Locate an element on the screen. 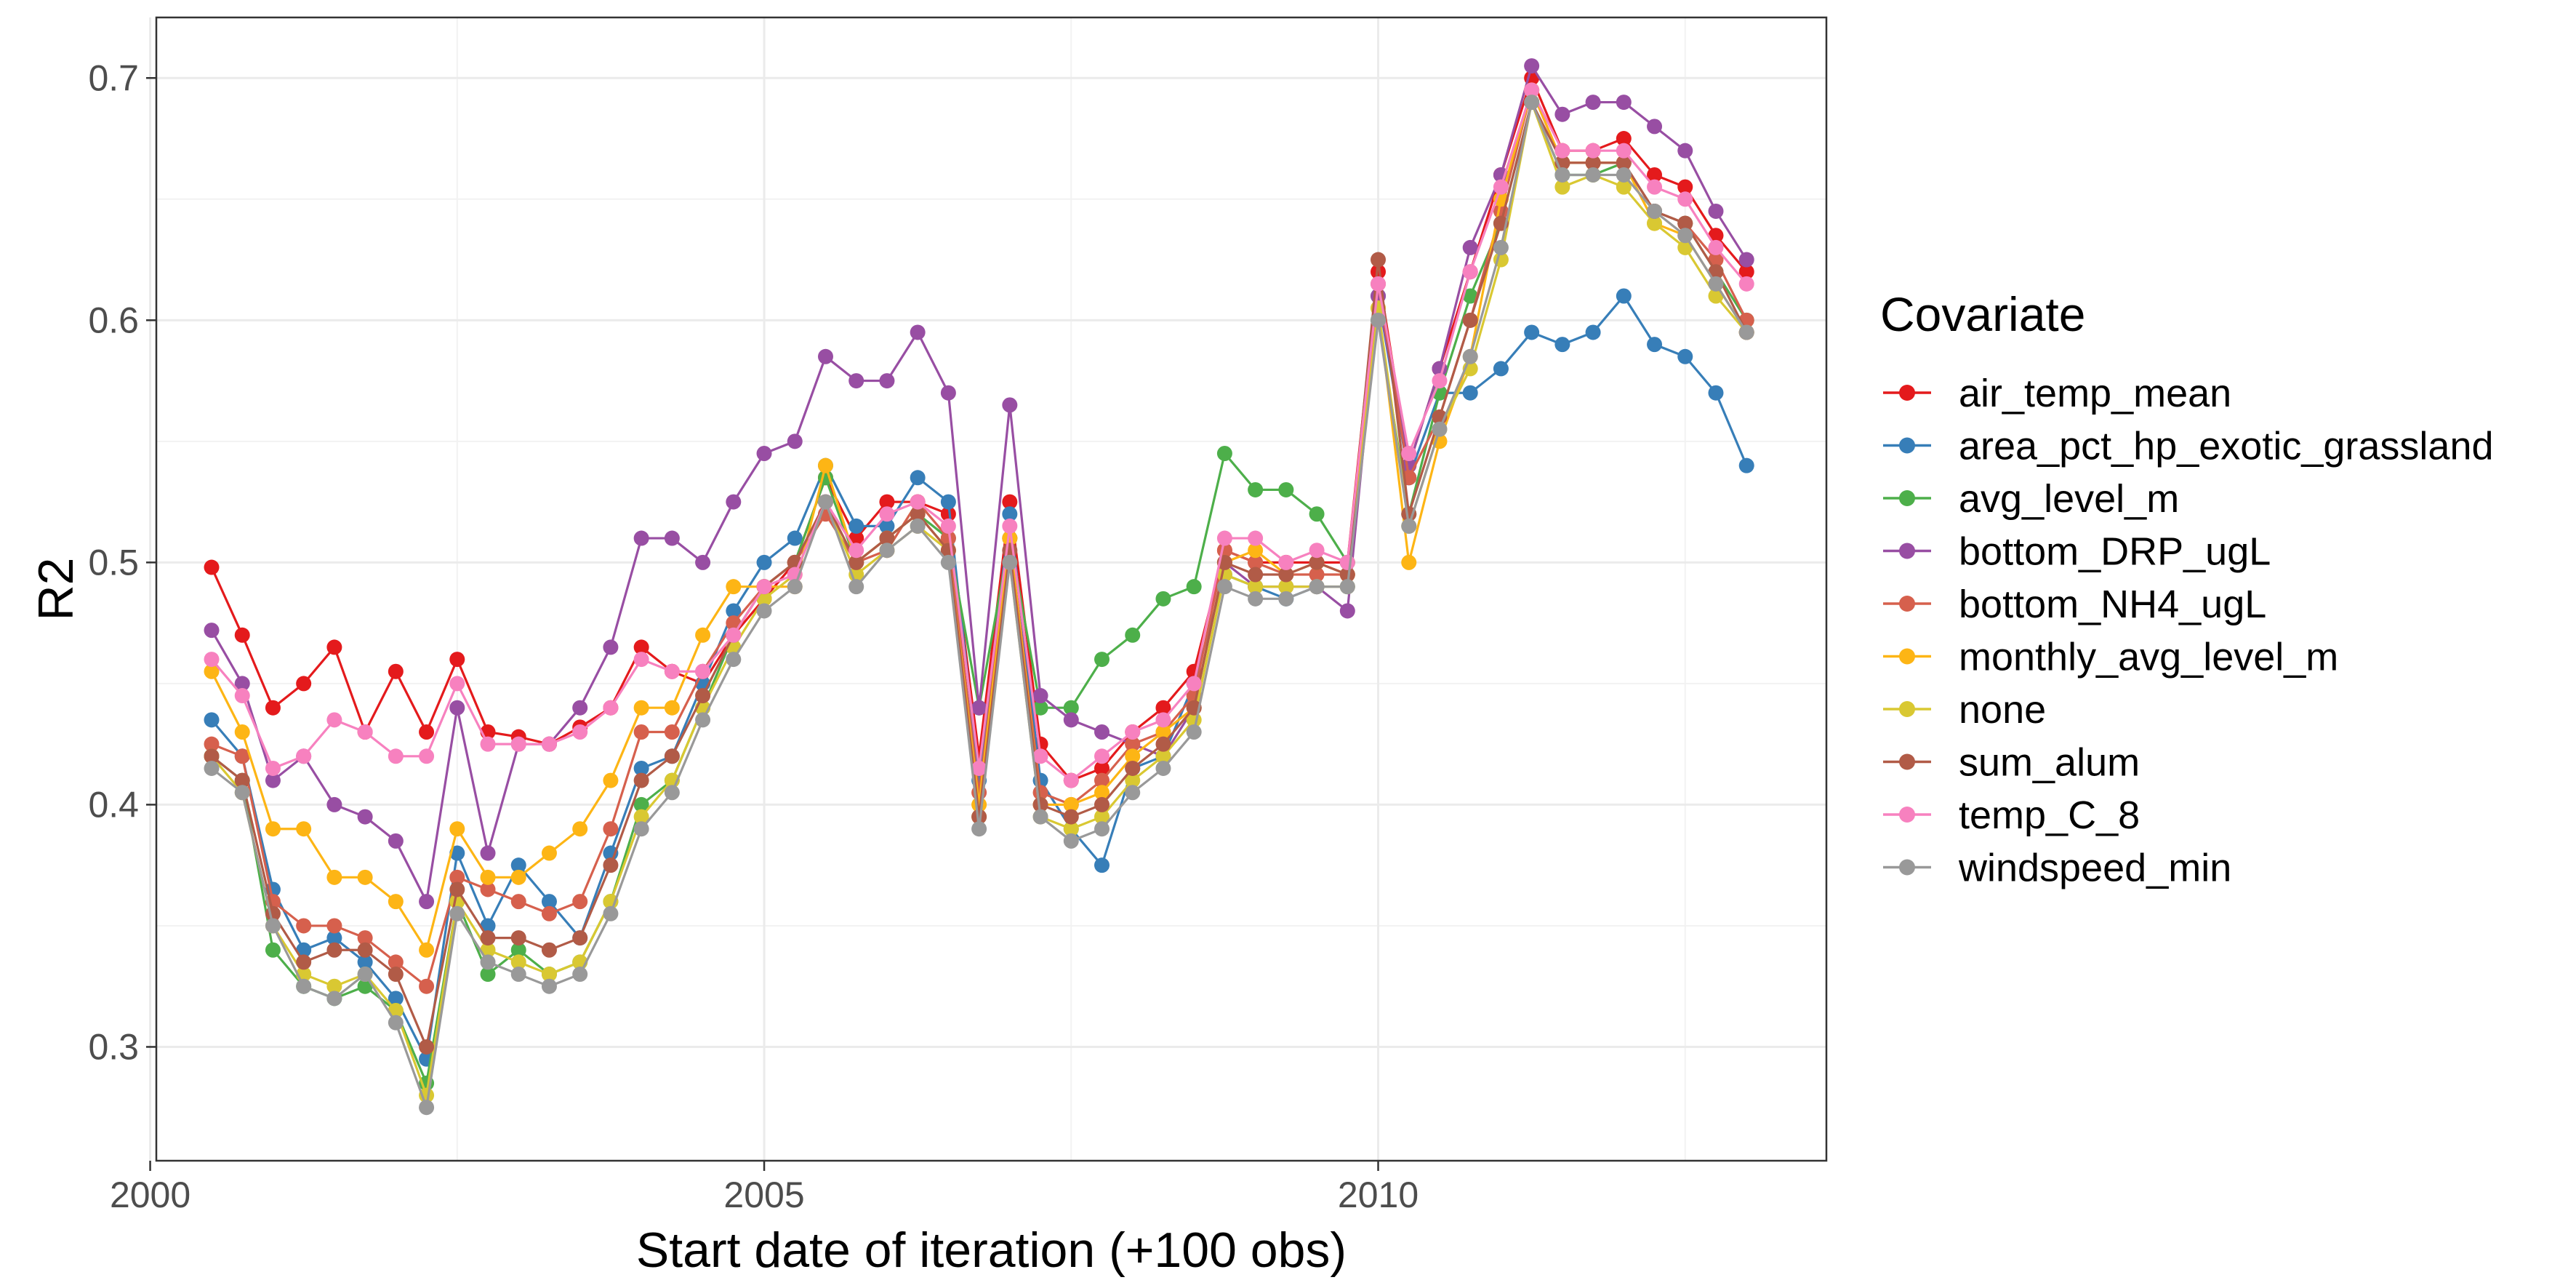  x-tick-label: 2005 is located at coordinates (763, 1195).